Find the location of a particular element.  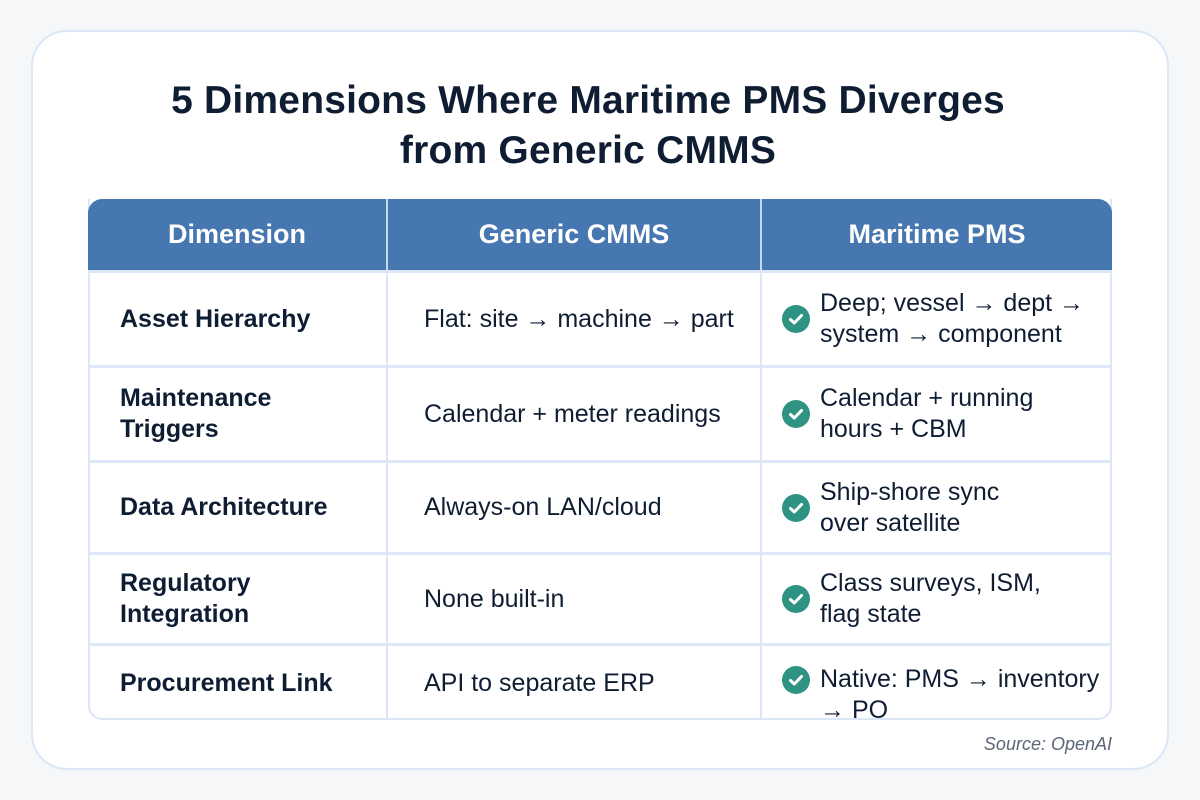

maritime-cell: Ship-shore sync over satellite is located at coordinates (936, 507).